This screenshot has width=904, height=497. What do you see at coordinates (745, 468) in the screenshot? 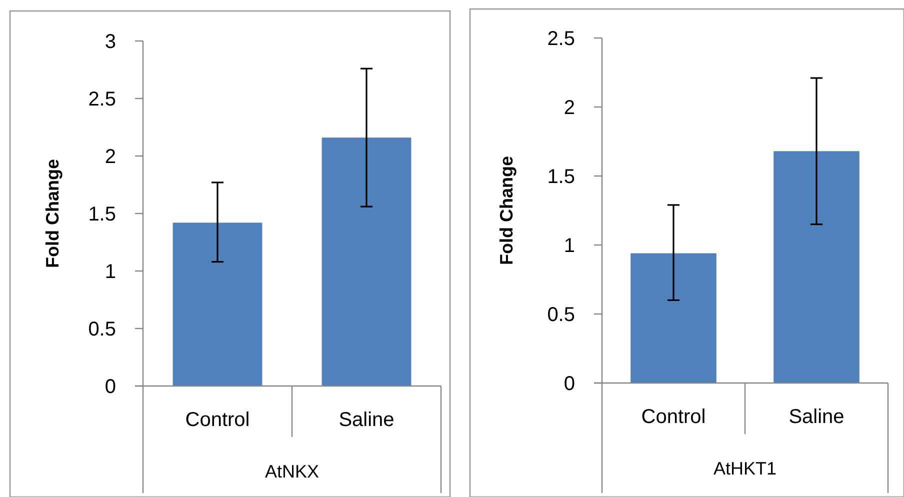
I see `x-axis-title: AtHKT1` at bounding box center [745, 468].